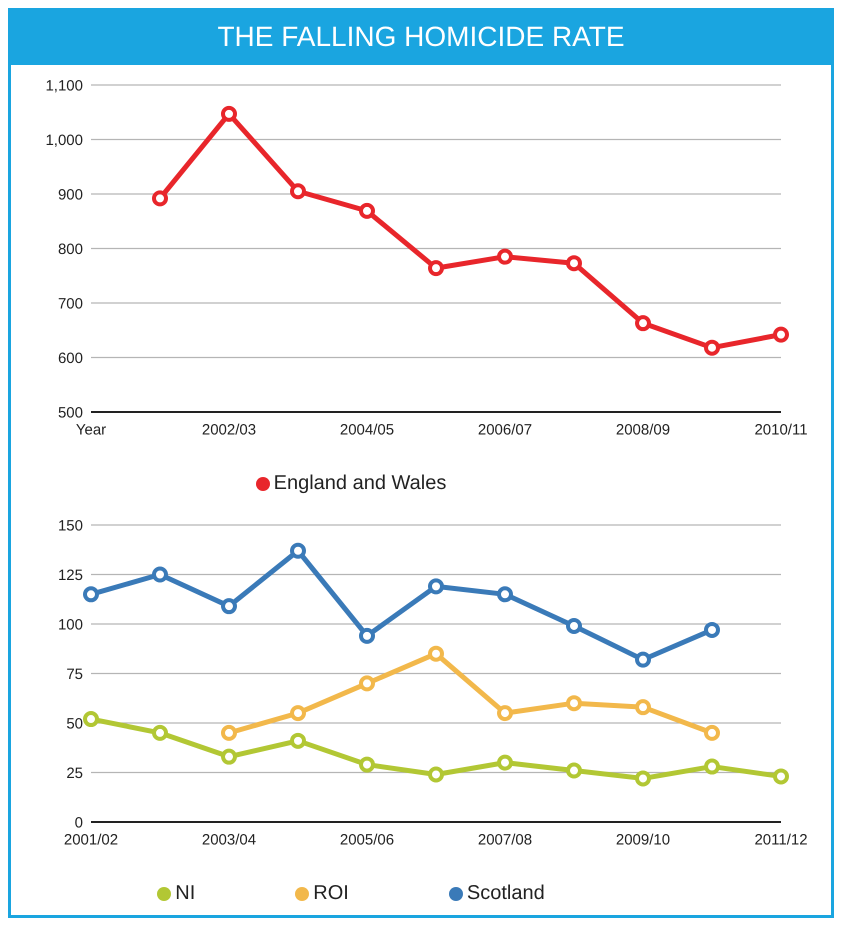 The image size is (842, 938). What do you see at coordinates (505, 893) in the screenshot?
I see `legend-label: Scotland` at bounding box center [505, 893].